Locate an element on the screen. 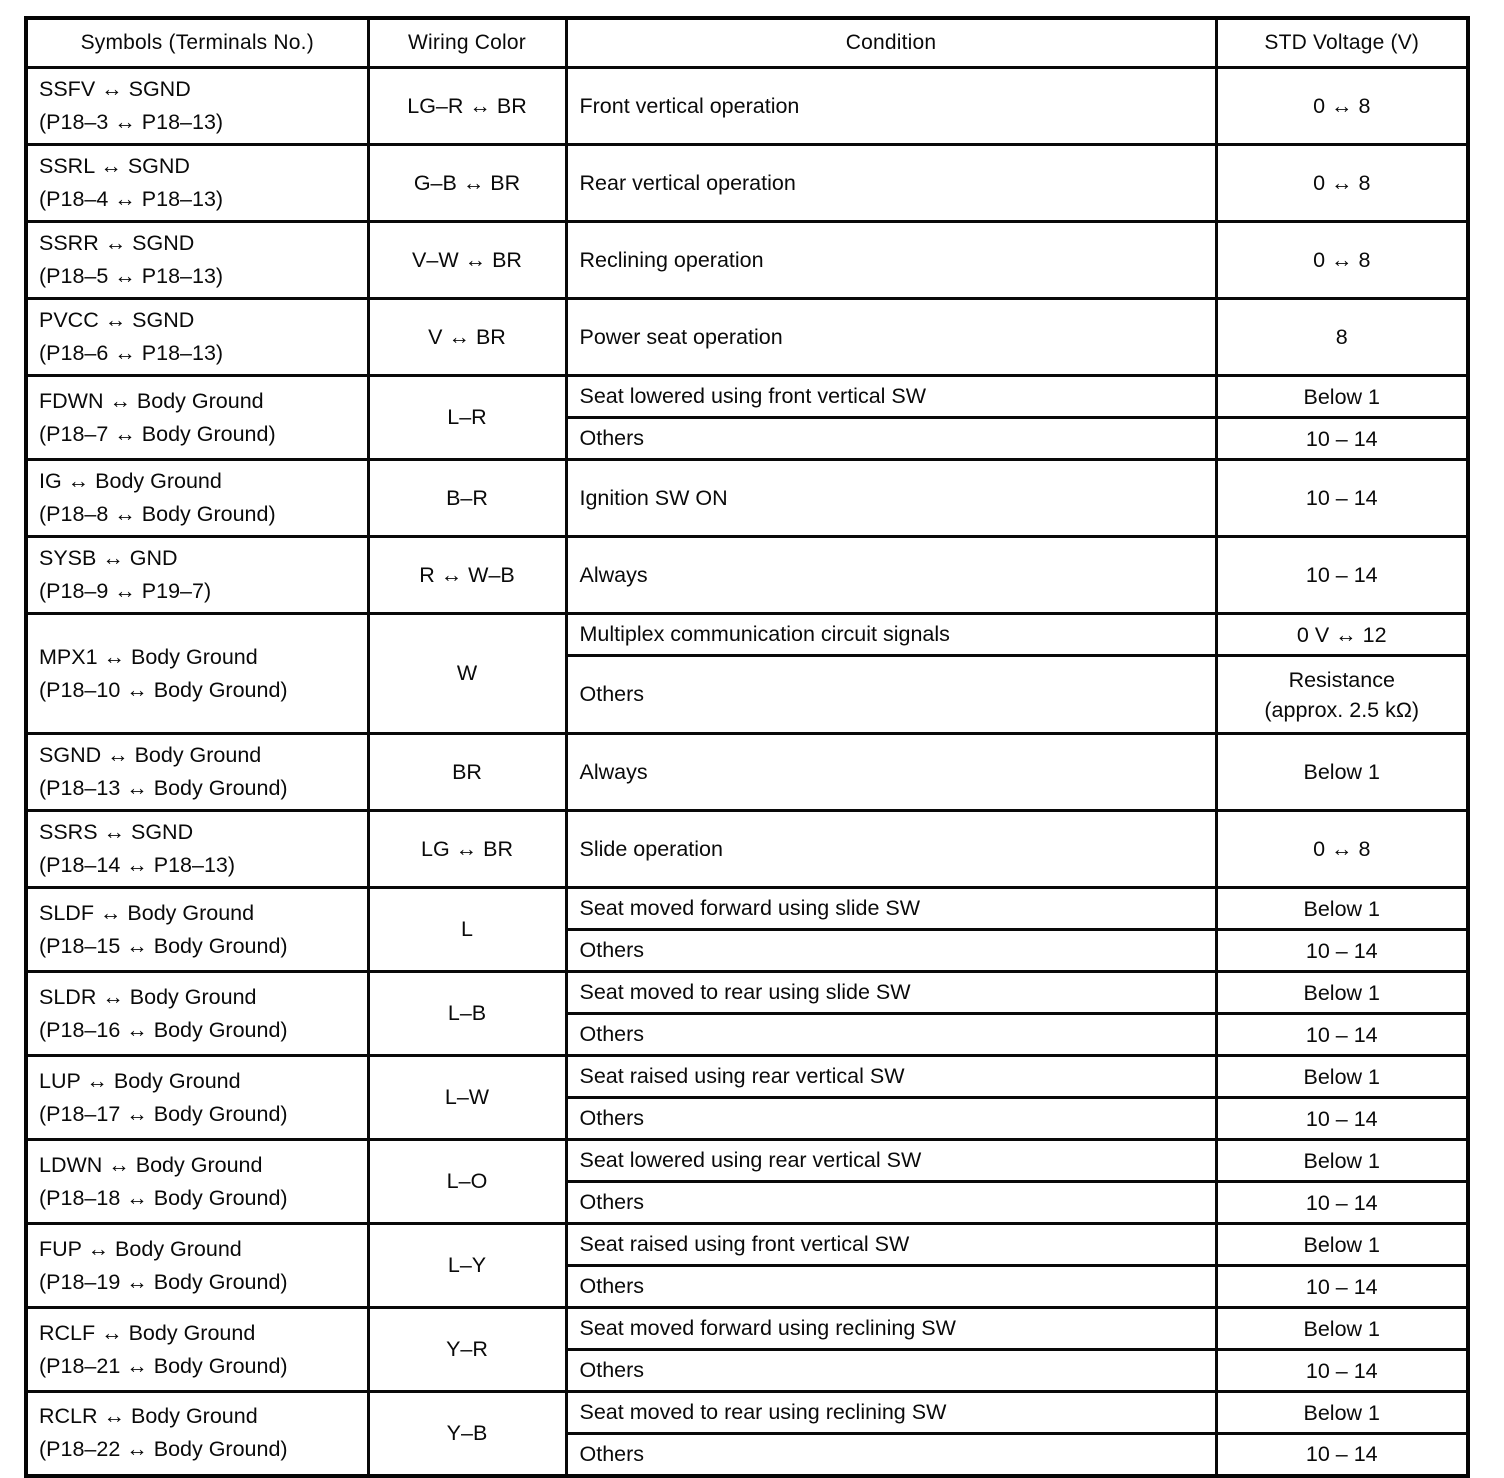 The image size is (1504, 1478). symbol-text: RCLR ↔ Body Ground is located at coordinates (148, 1416).